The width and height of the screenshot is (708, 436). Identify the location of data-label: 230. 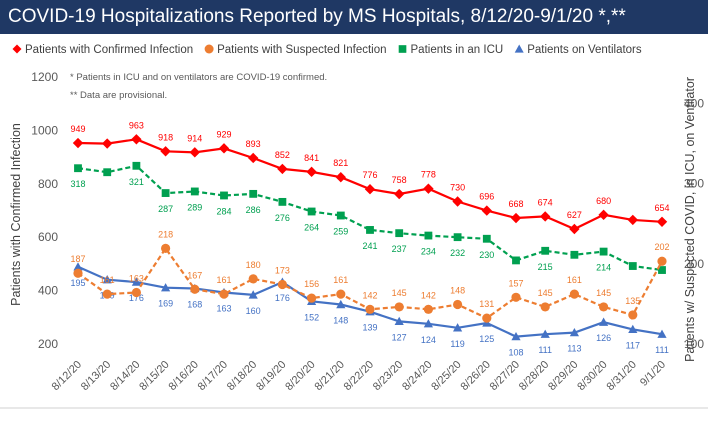
(486, 255).